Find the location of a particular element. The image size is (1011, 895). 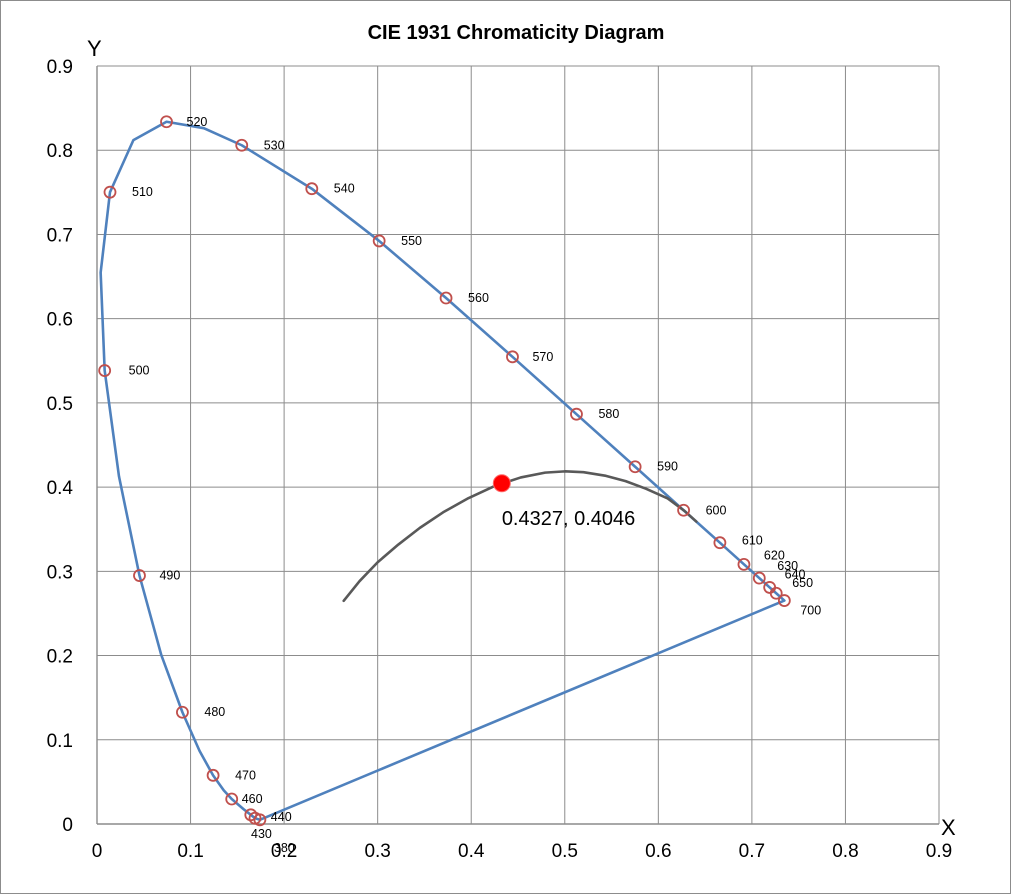

y-tick-label: 0.9 is located at coordinates (60, 67).